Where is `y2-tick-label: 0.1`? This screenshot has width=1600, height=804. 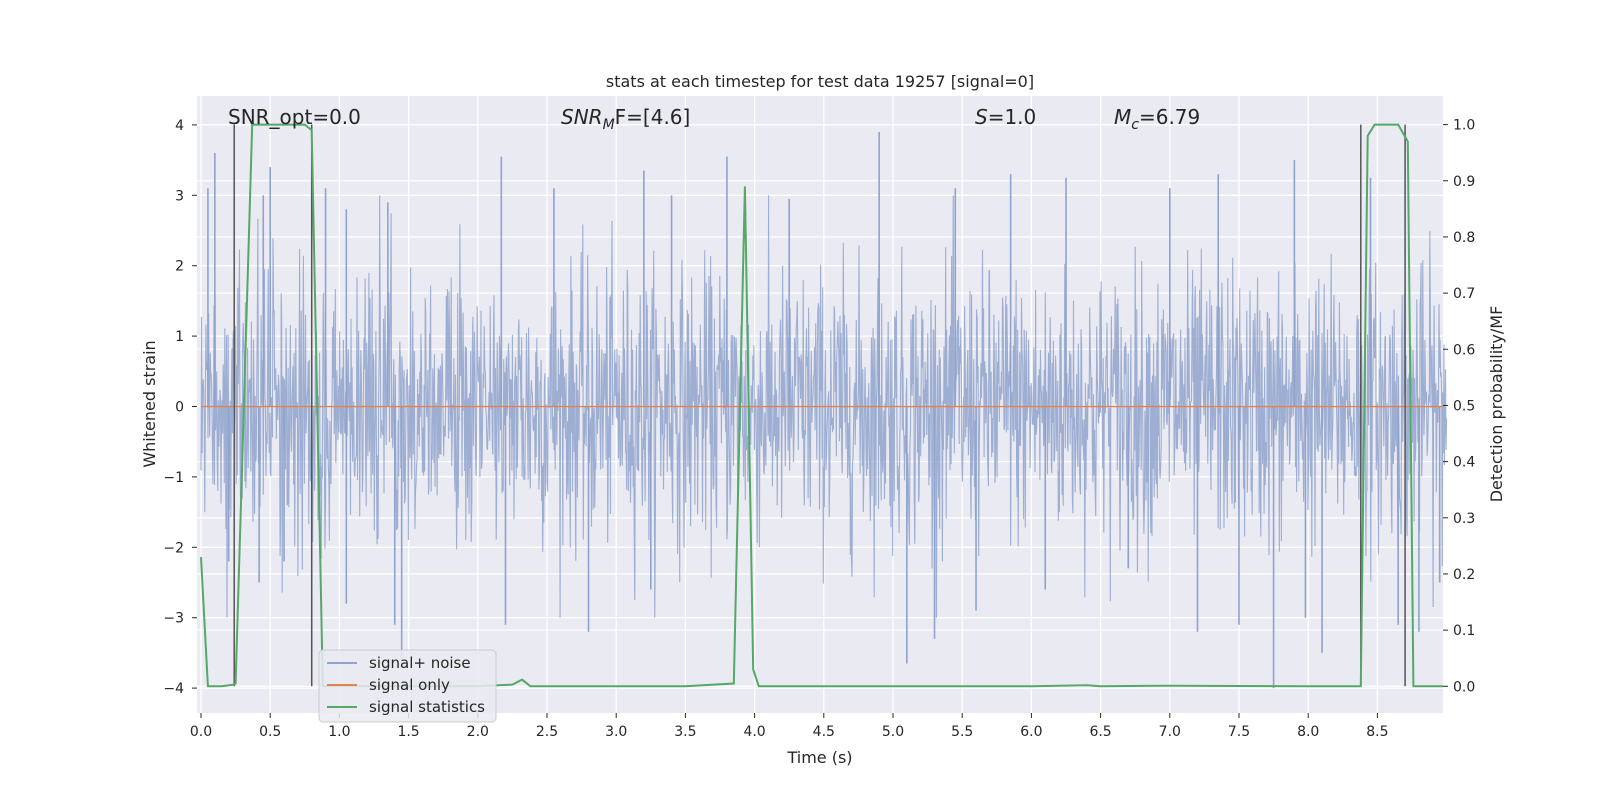
y2-tick-label: 0.1 is located at coordinates (1464, 631).